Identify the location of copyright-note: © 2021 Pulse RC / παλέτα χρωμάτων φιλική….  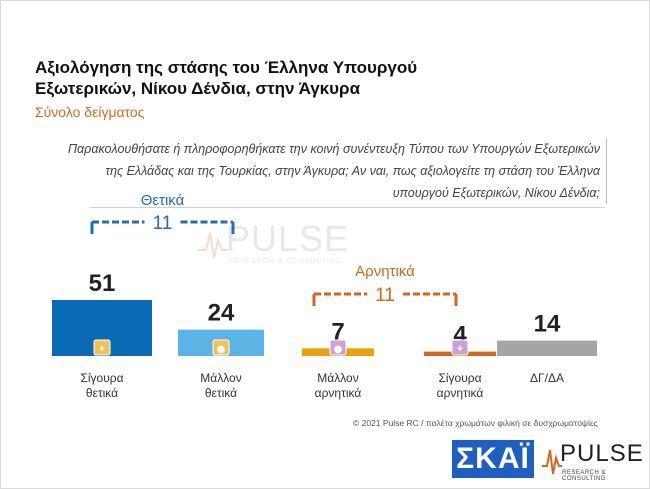
(475, 423).